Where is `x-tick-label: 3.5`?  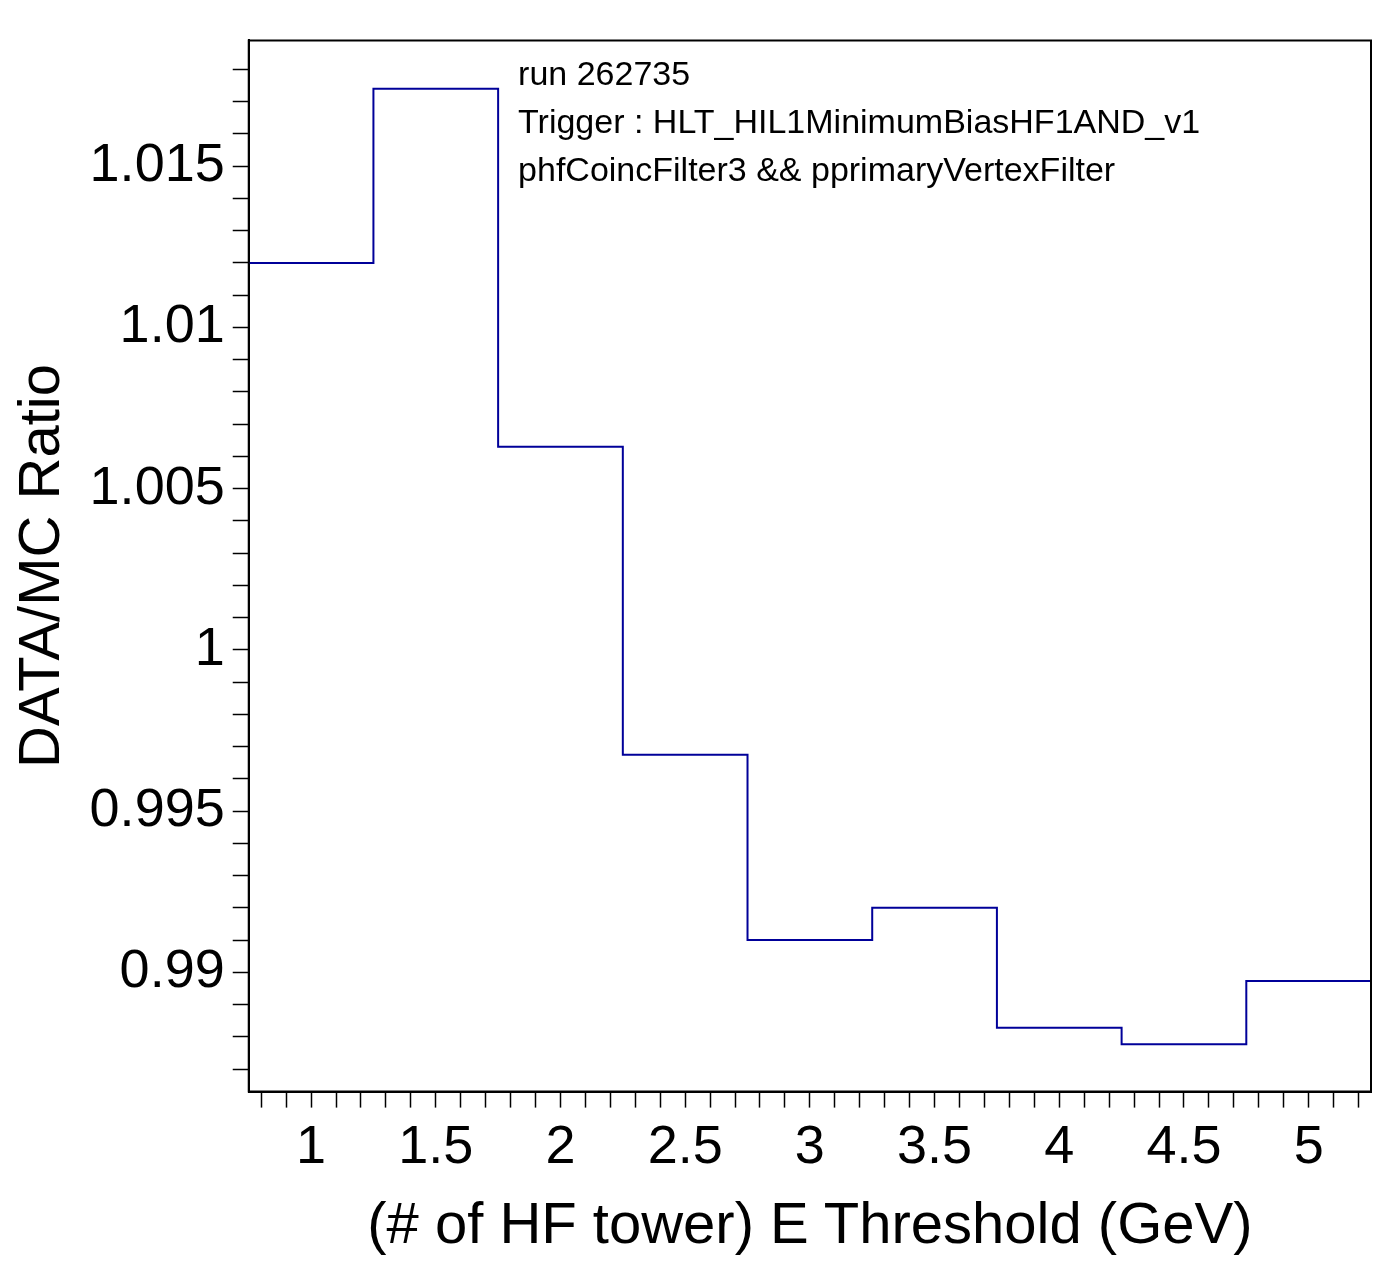 x-tick-label: 3.5 is located at coordinates (935, 1143).